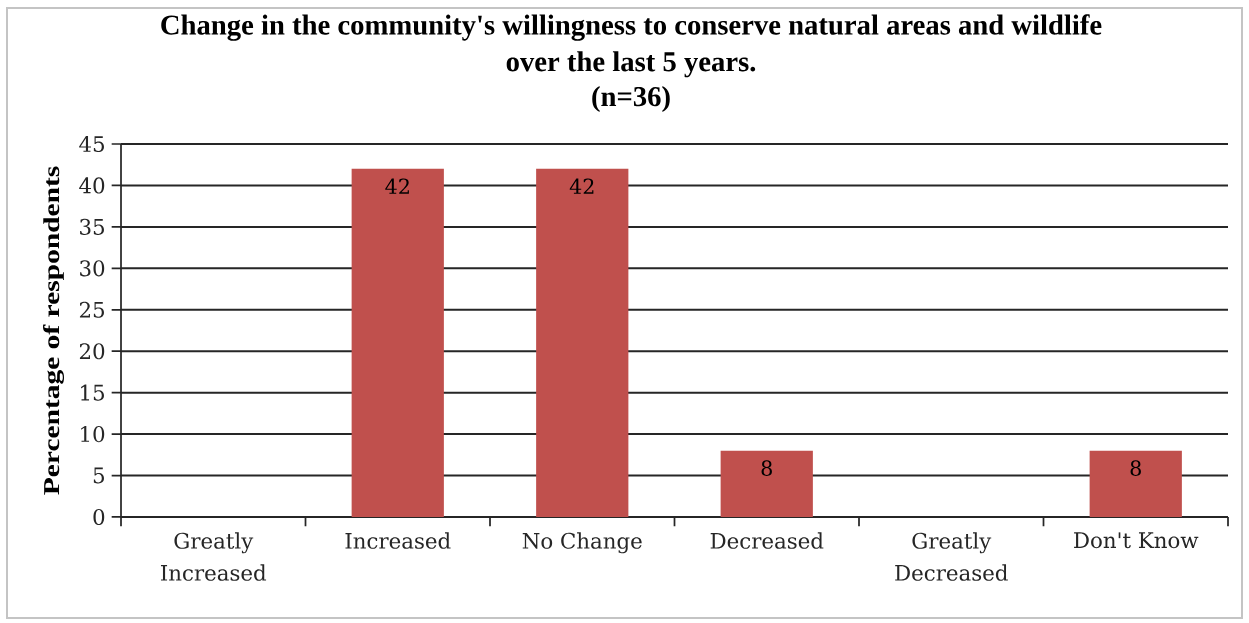 This screenshot has width=1249, height=623. I want to click on x-tick-label: Greatly Increased, so click(213, 556).